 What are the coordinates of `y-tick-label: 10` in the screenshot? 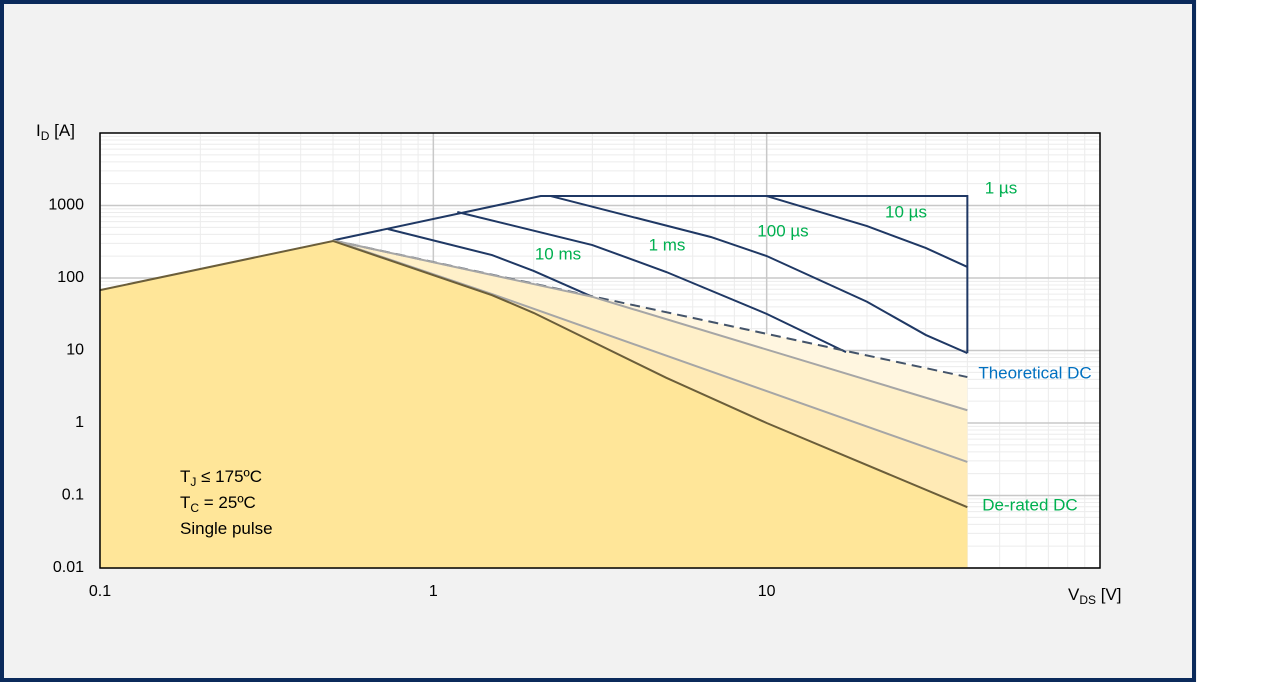 It's located at (75, 350).